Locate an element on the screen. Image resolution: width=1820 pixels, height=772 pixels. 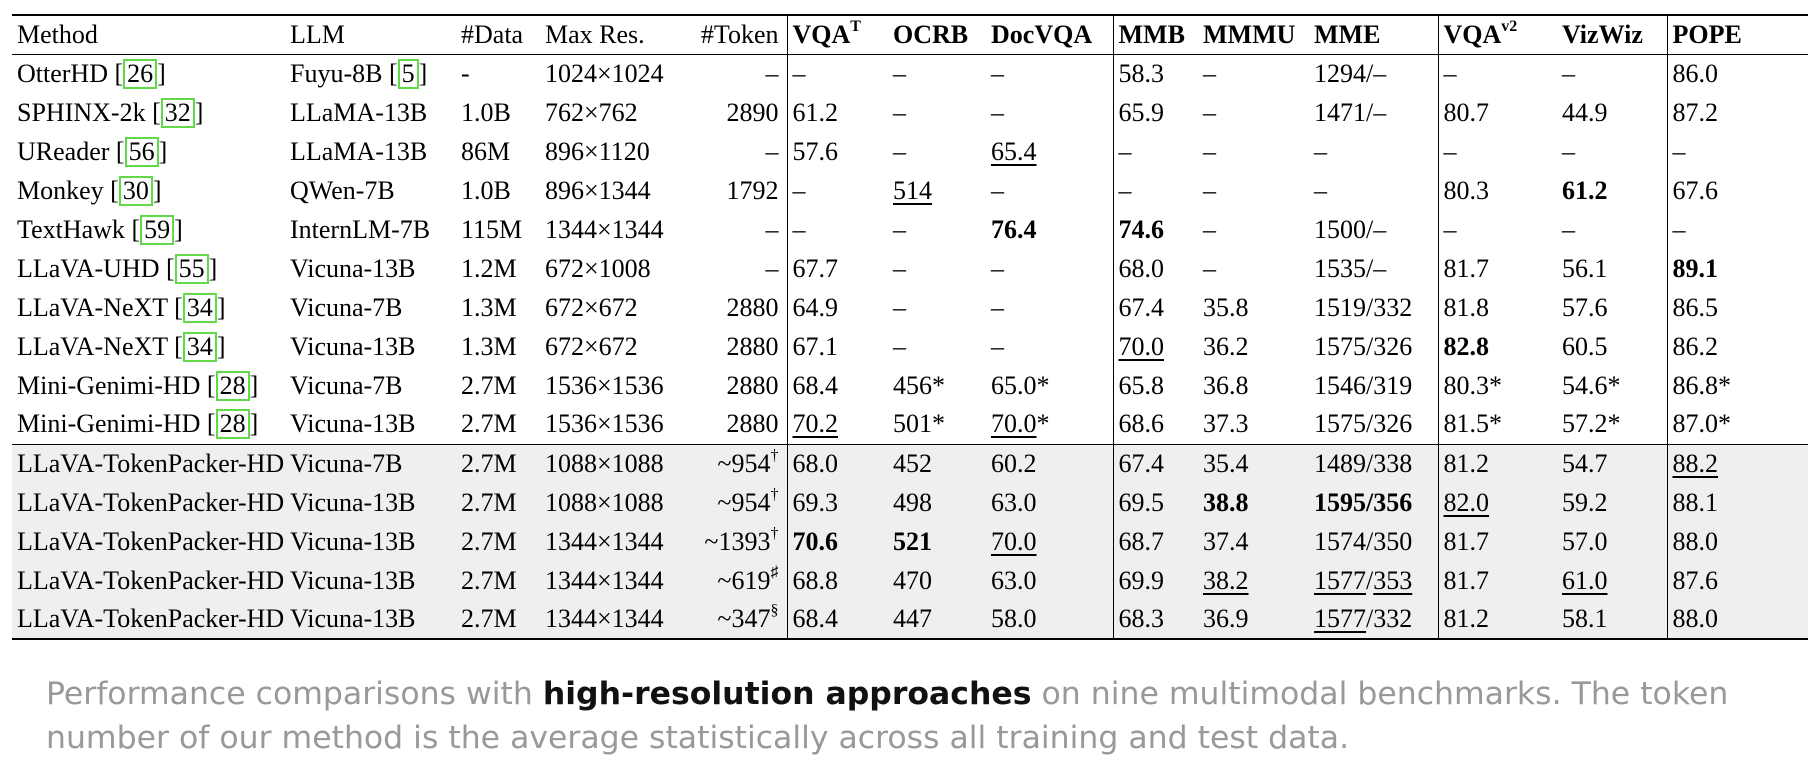
vqav2-cell: 81.8 is located at coordinates (1497, 307).